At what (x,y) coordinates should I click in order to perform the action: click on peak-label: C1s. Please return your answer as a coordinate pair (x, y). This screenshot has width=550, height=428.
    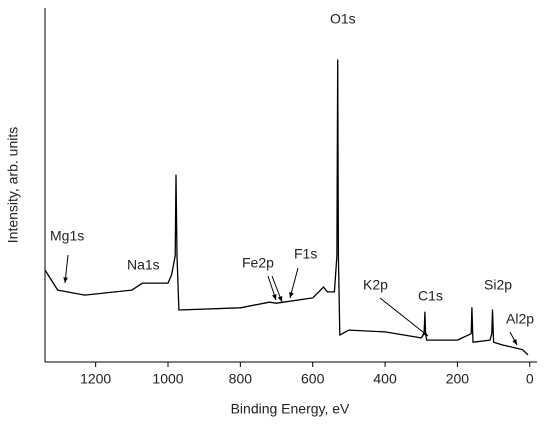
    Looking at the image, I should click on (430, 296).